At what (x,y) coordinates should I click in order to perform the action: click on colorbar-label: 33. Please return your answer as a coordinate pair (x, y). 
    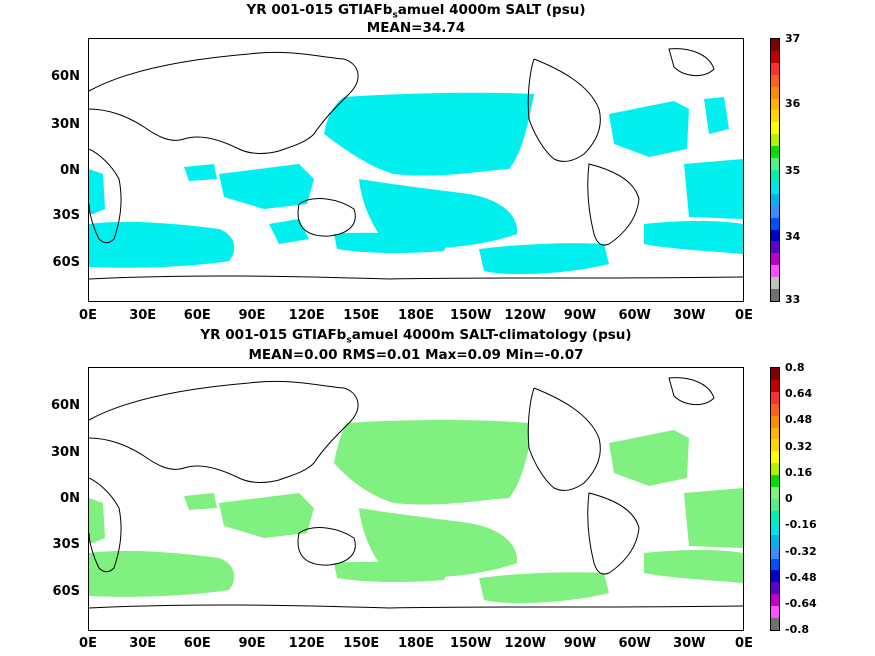
    Looking at the image, I should click on (793, 299).